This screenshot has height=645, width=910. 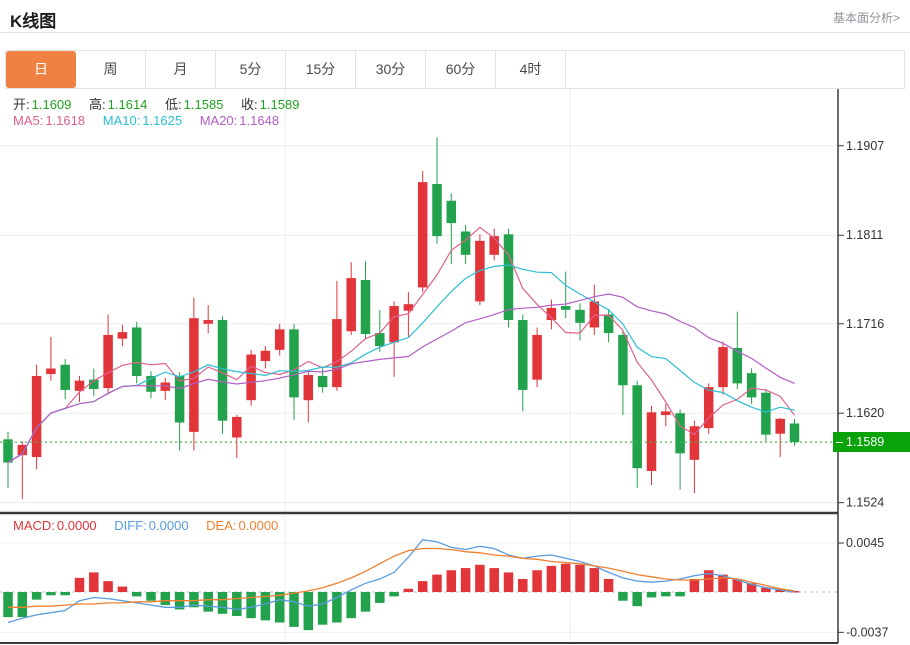 I want to click on high-label: 高:, so click(x=97, y=104).